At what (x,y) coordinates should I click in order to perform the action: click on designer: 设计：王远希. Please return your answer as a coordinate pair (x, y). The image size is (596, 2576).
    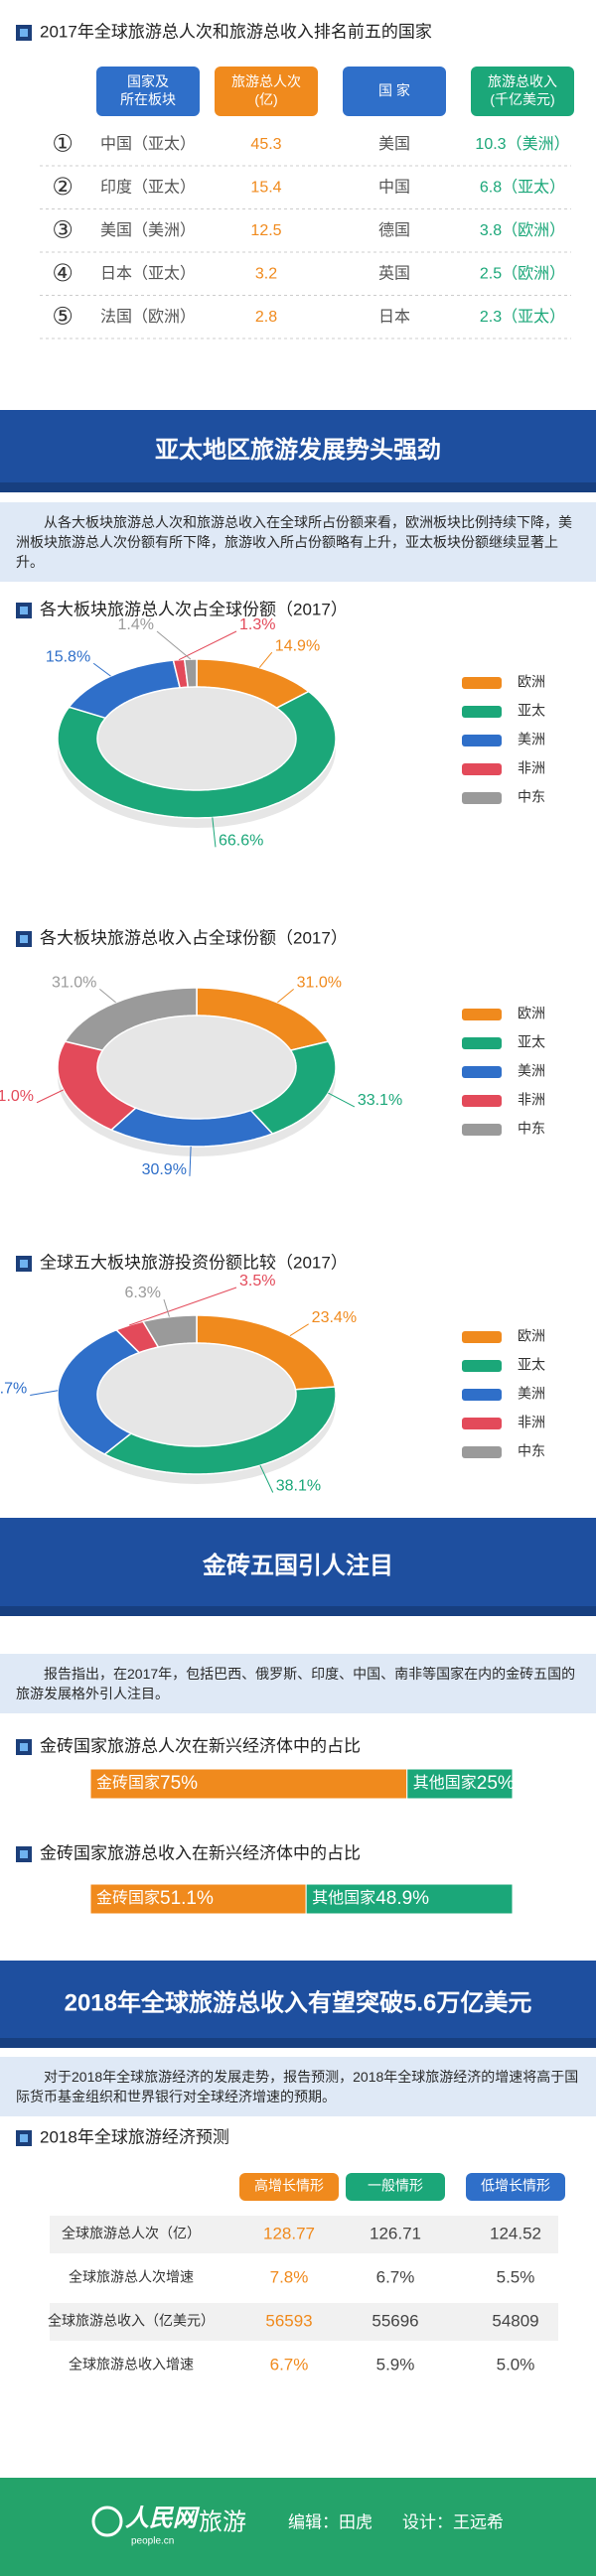
    Looking at the image, I should click on (453, 2521).